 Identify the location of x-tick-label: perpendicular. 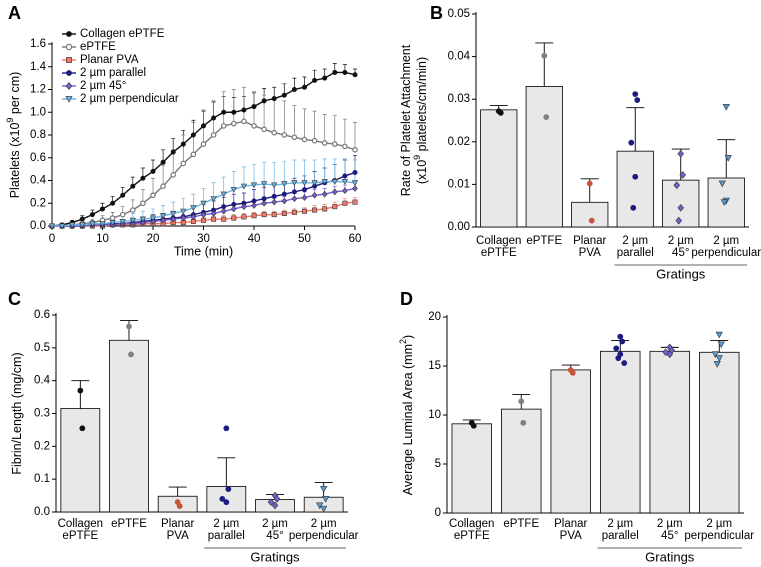
(324, 536).